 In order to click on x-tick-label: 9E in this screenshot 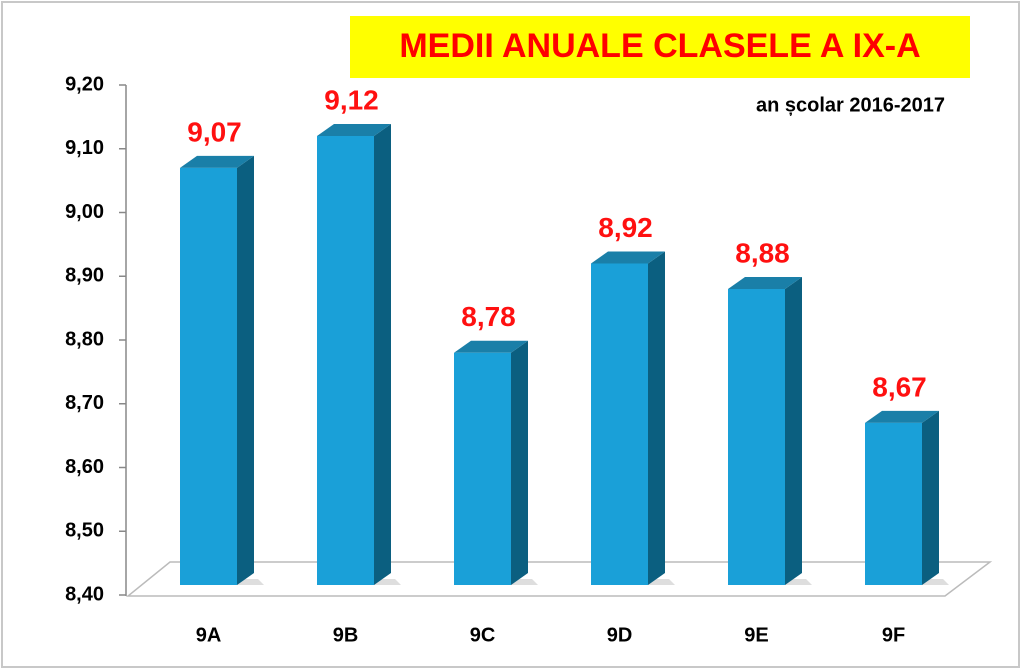, I will do `click(756, 635)`.